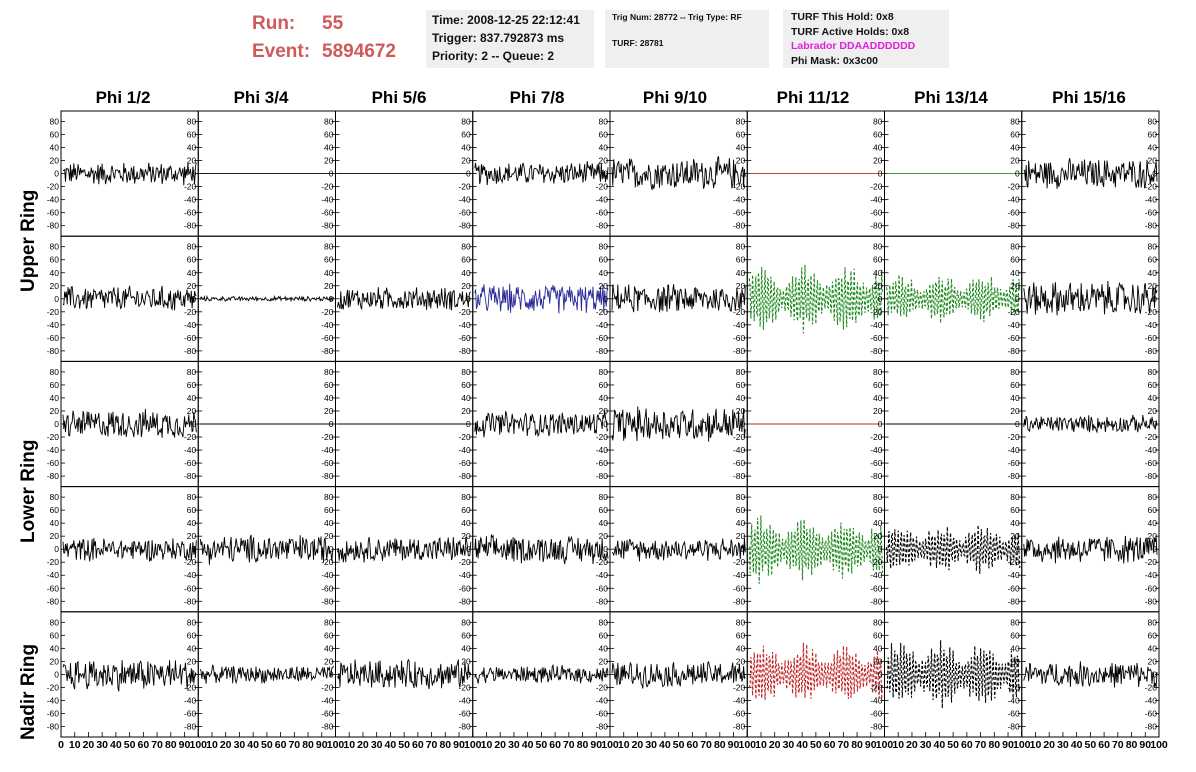 This screenshot has height=772, width=1196. I want to click on column-header-phi-13-14: Phi 13/14, so click(951, 97).